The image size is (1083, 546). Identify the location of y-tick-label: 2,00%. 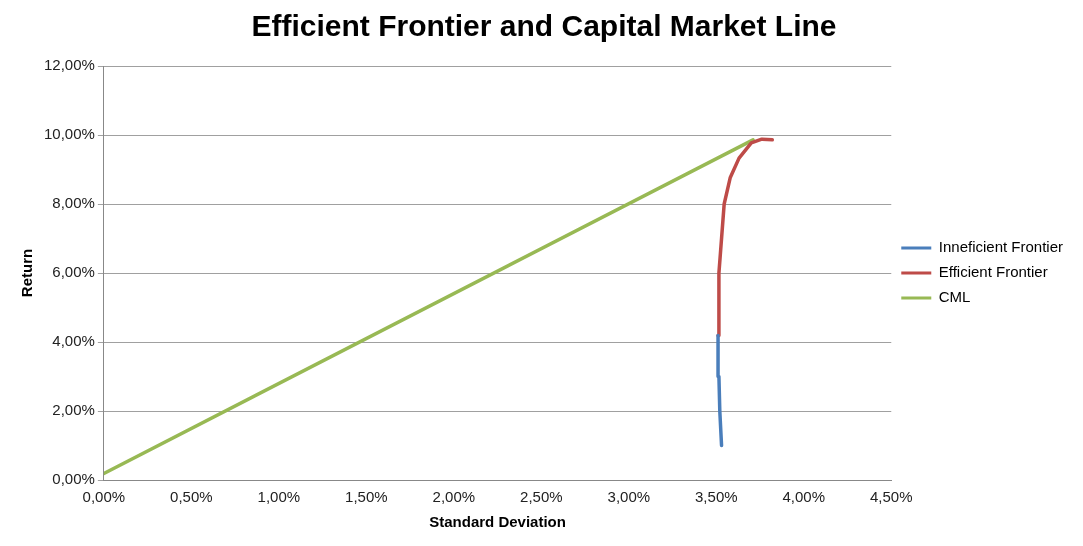
(73, 410).